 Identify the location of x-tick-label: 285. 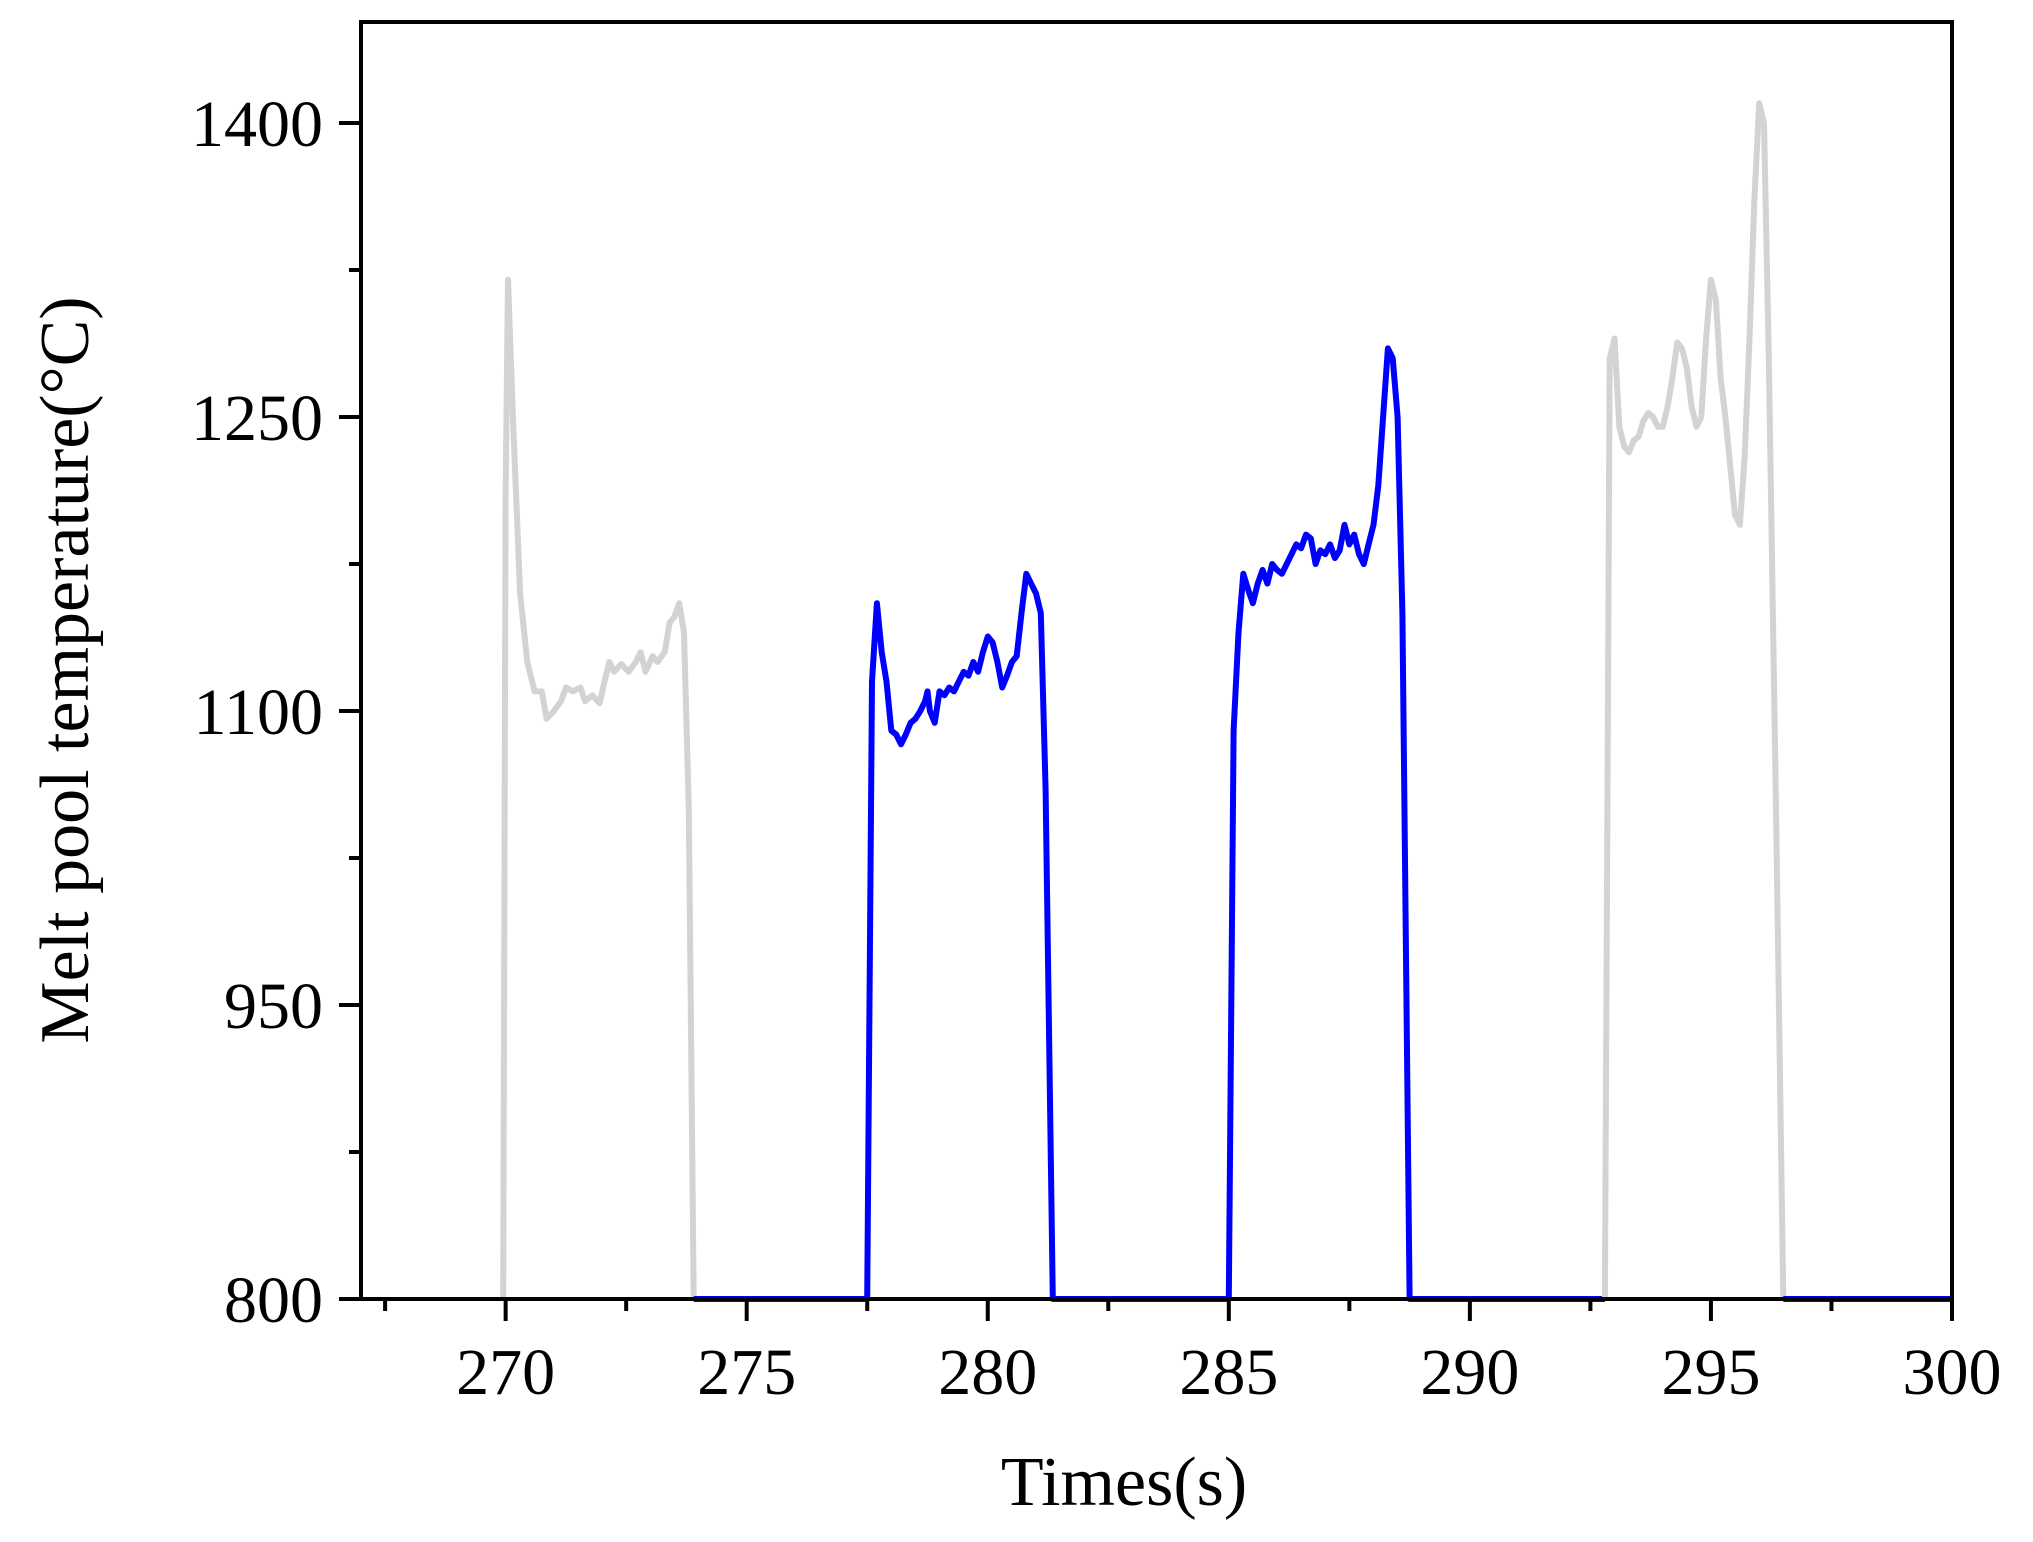
(1228, 1372).